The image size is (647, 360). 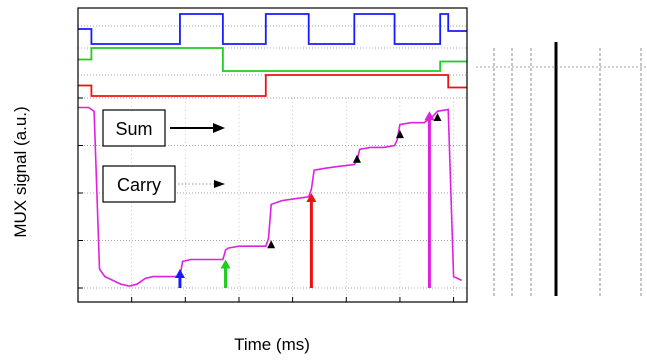 What do you see at coordinates (219, 128) in the screenshot?
I see `sum-legend-arrowhead` at bounding box center [219, 128].